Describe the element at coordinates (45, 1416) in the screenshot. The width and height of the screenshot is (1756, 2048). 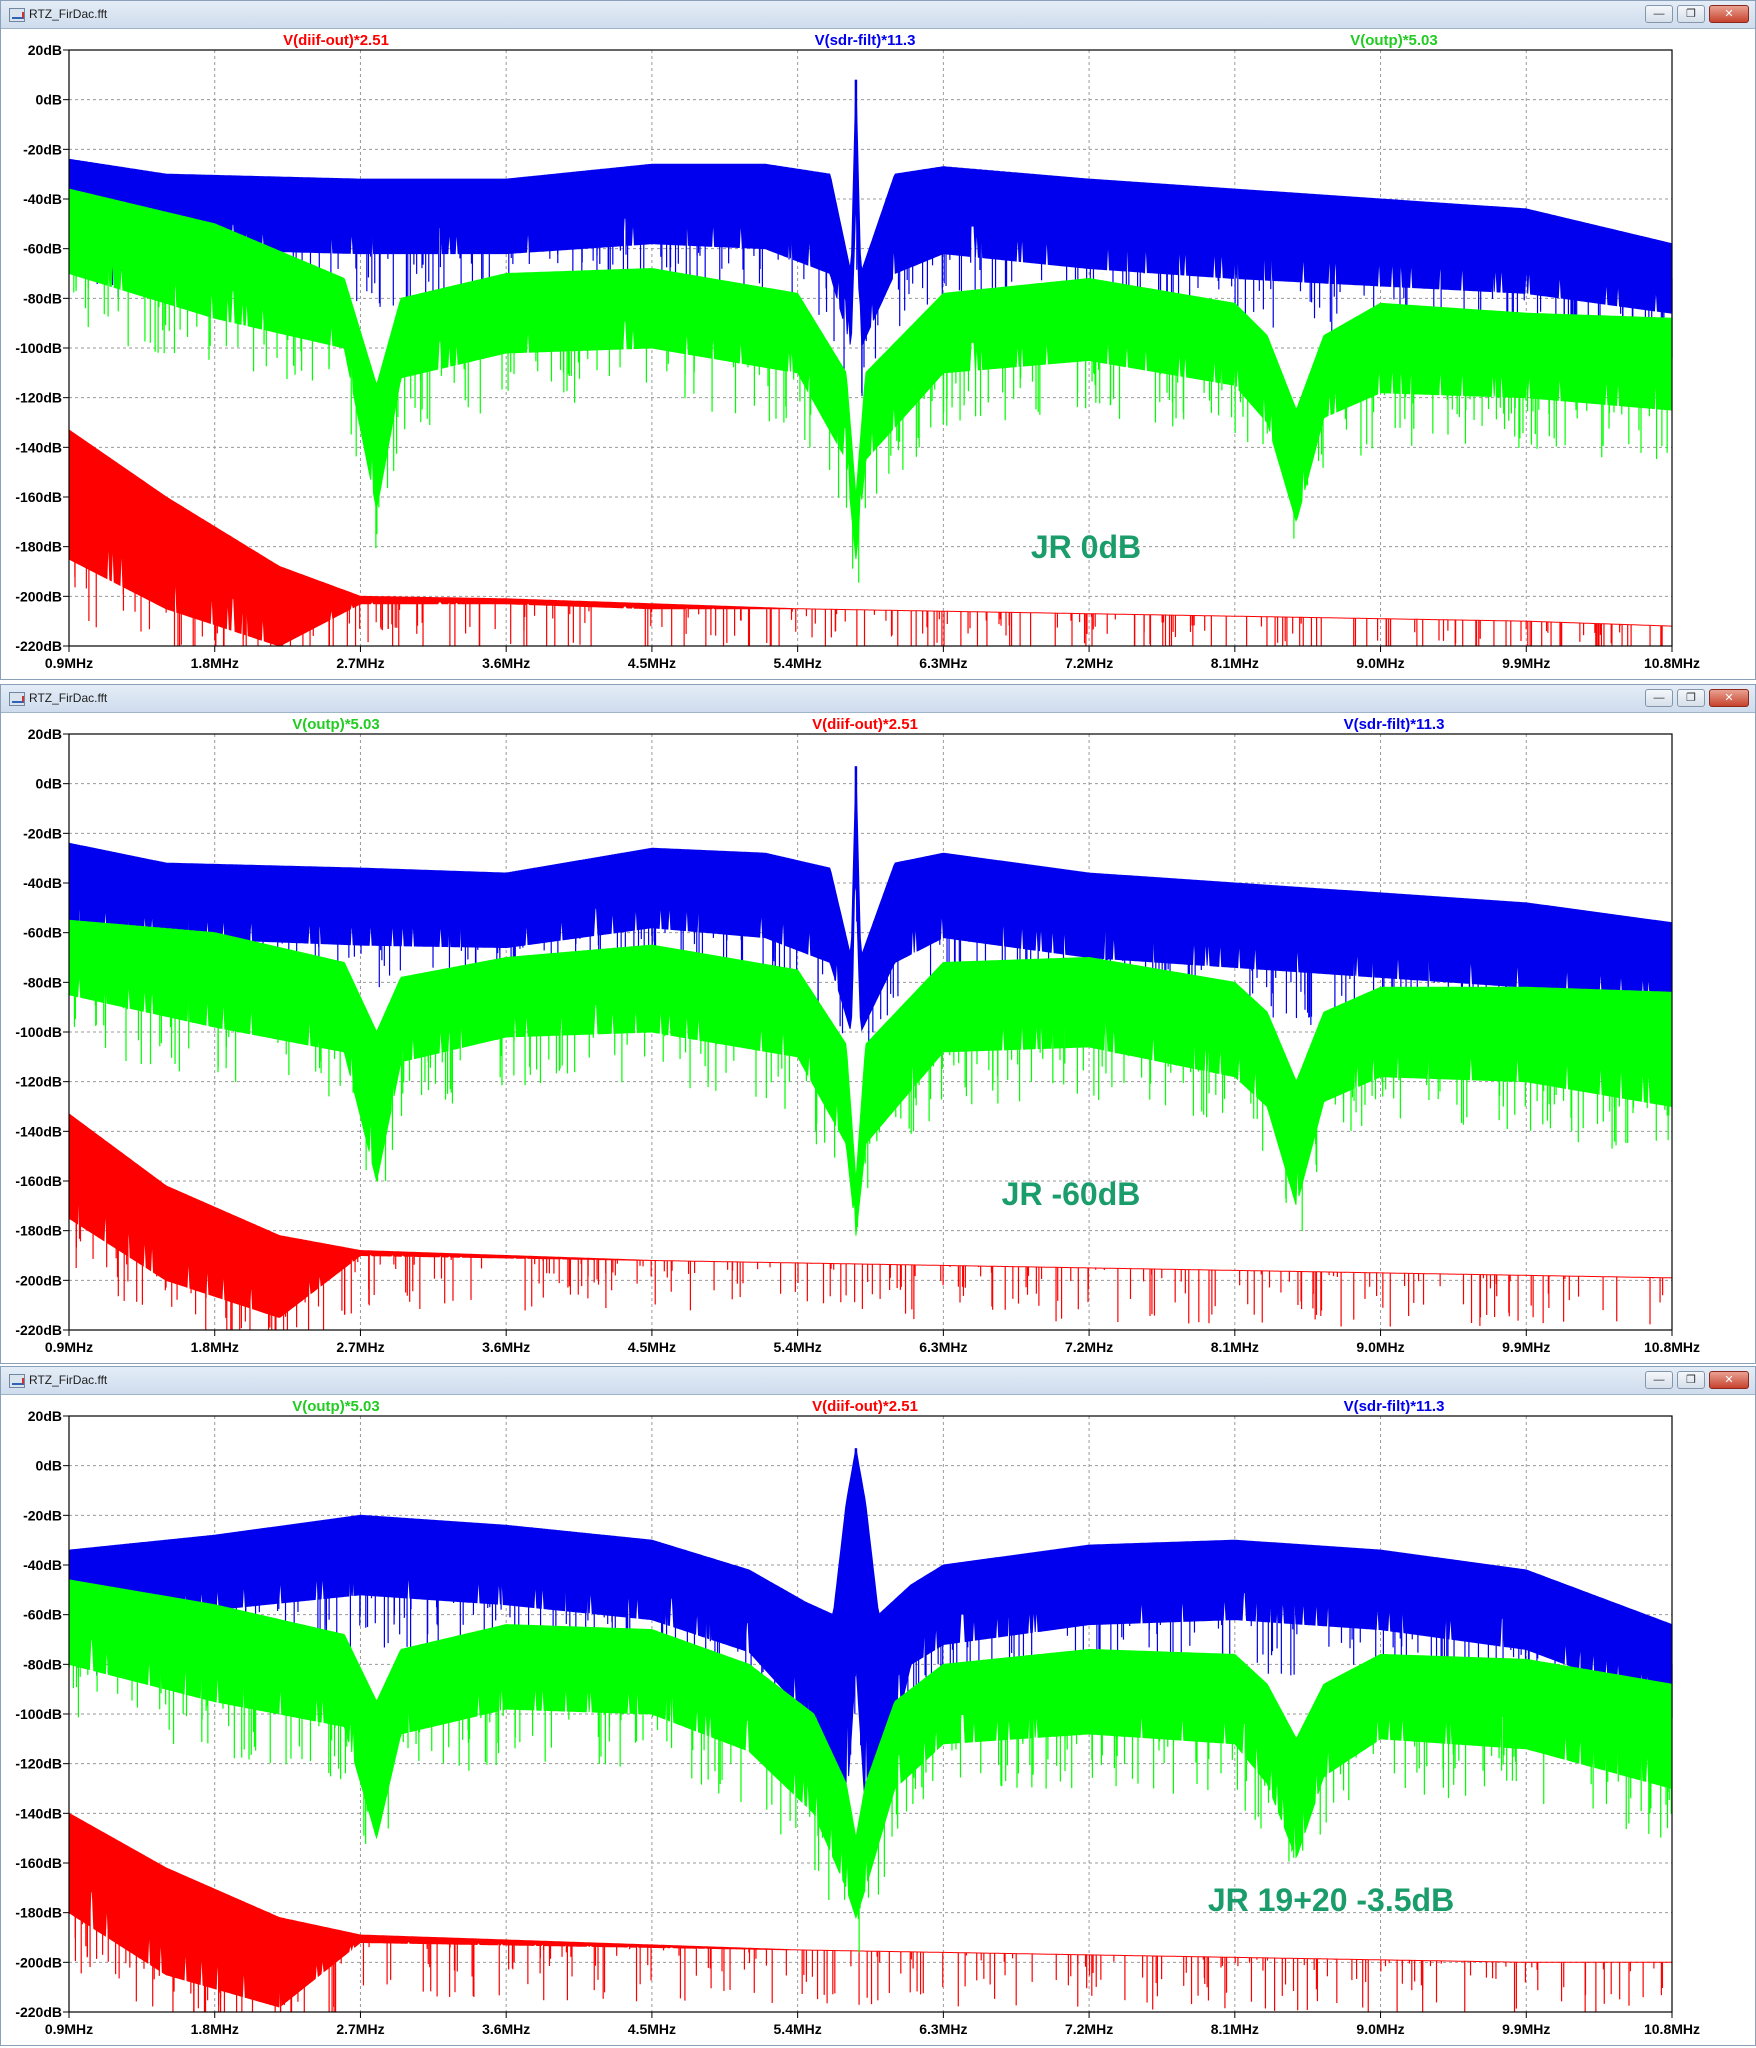
I see `y-tick-label: 20dB` at that location.